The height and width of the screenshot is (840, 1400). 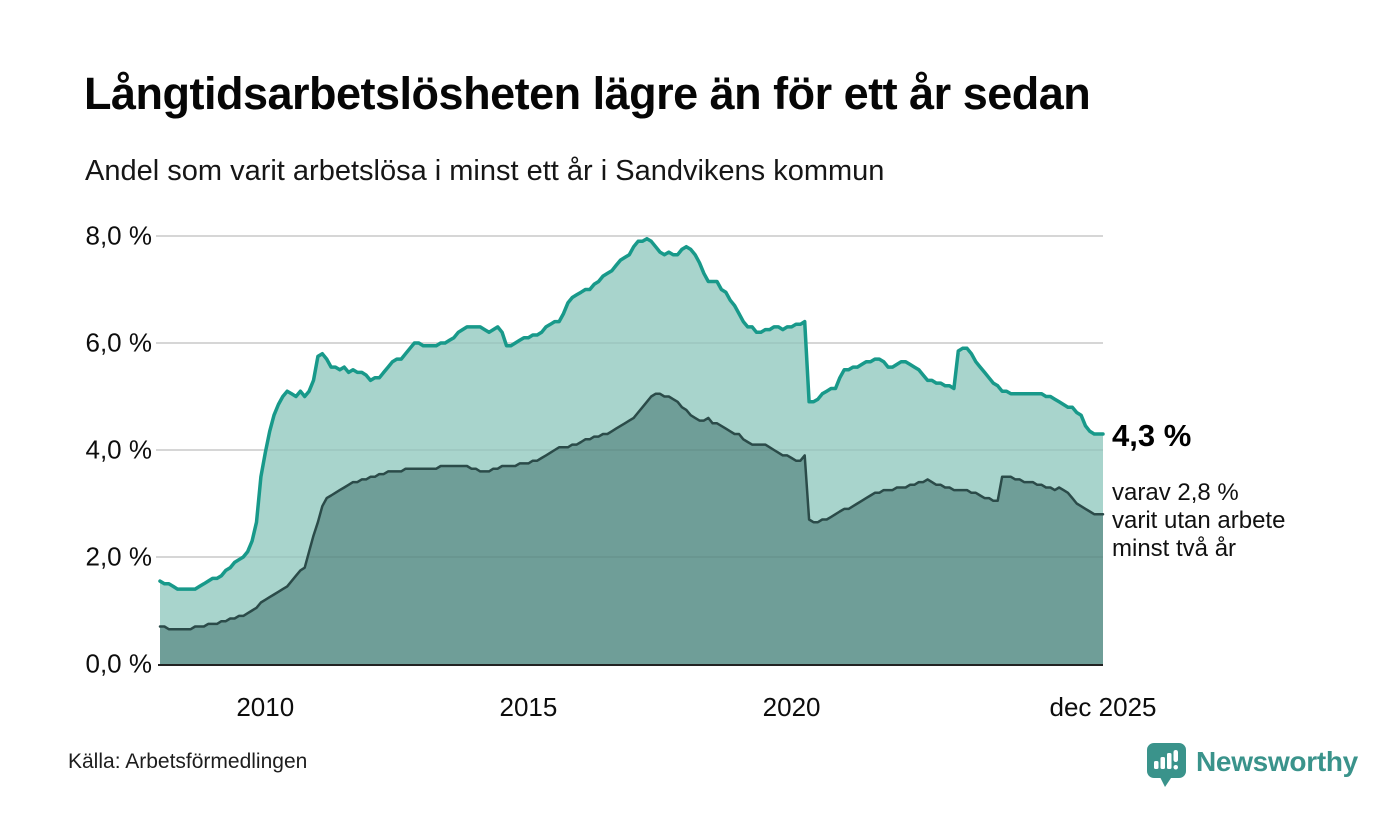 I want to click on note-line: minst två år, so click(x=1174, y=548).